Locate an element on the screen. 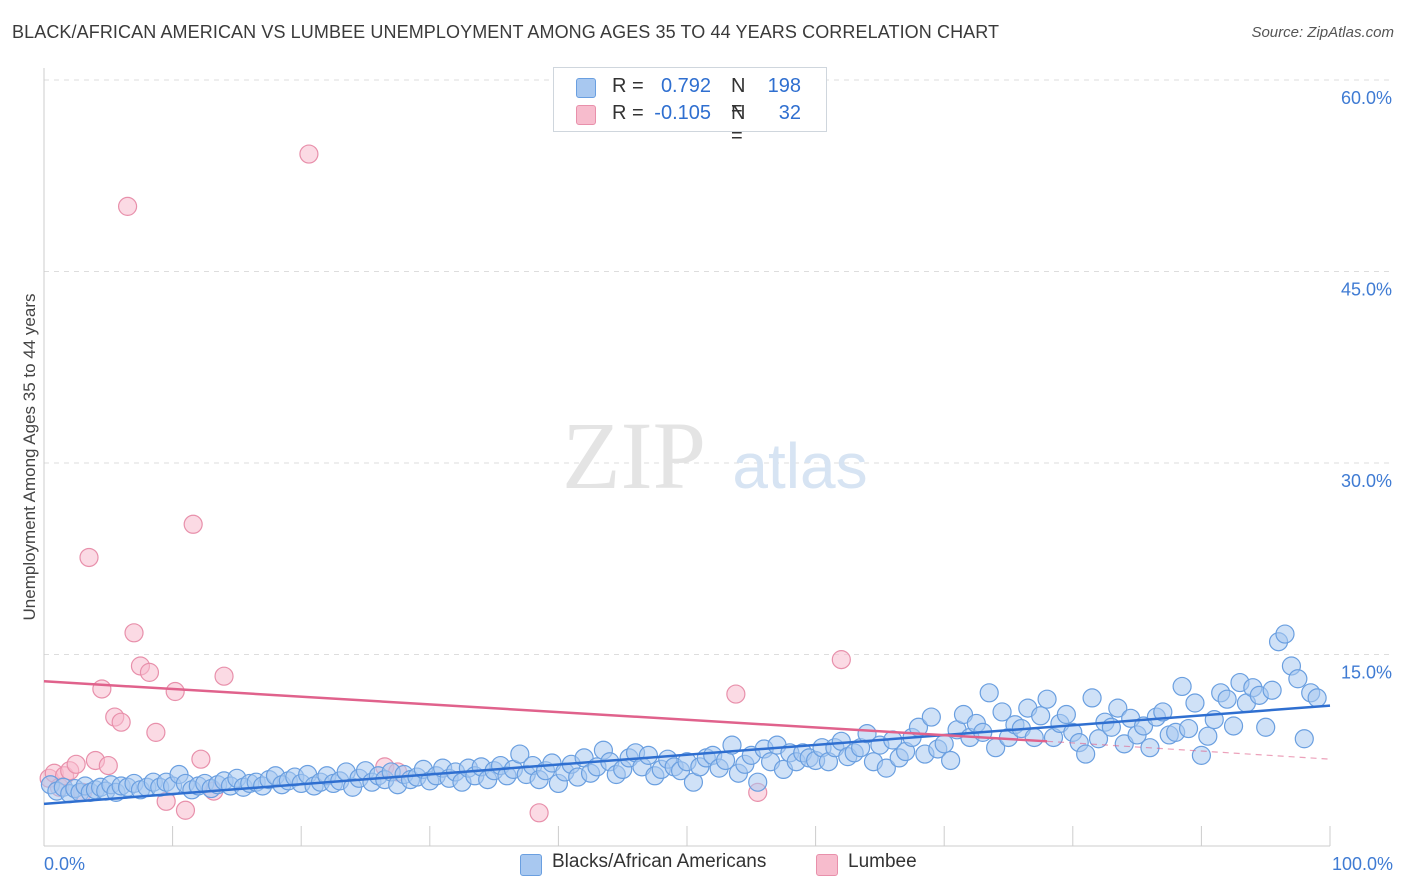 The height and width of the screenshot is (892, 1406). x-tick-label: 100.0% is located at coordinates (1362, 864).